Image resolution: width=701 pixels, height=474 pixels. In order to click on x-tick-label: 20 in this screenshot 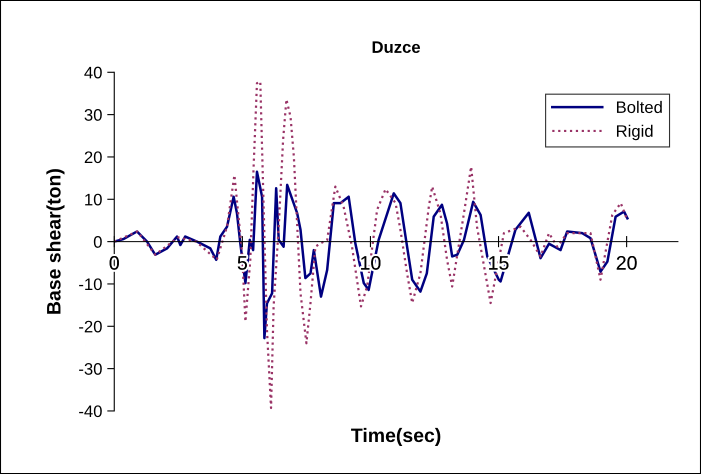, I will do `click(626, 263)`.